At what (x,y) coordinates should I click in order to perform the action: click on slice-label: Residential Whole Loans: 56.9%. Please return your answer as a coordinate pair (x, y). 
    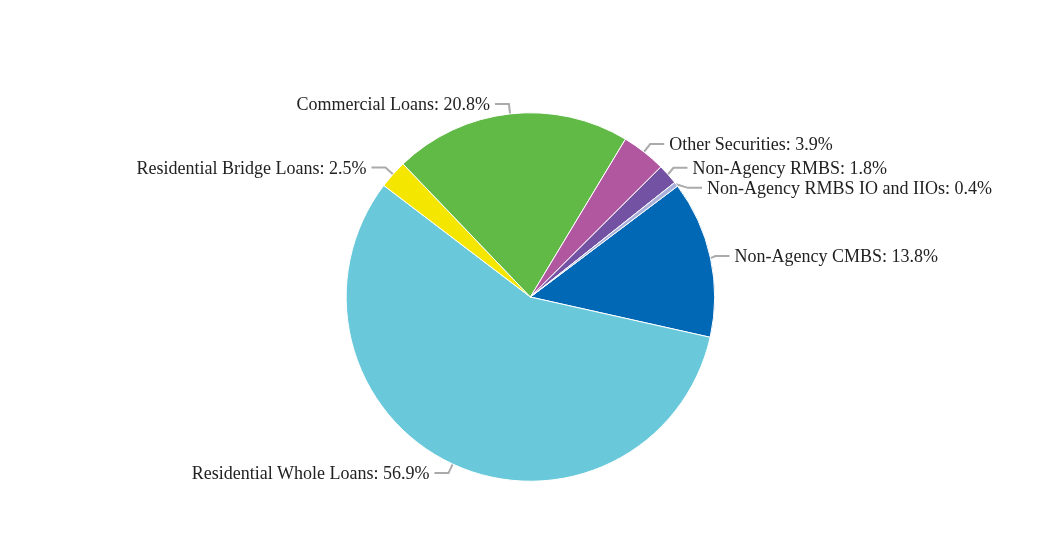
    Looking at the image, I should click on (310, 473).